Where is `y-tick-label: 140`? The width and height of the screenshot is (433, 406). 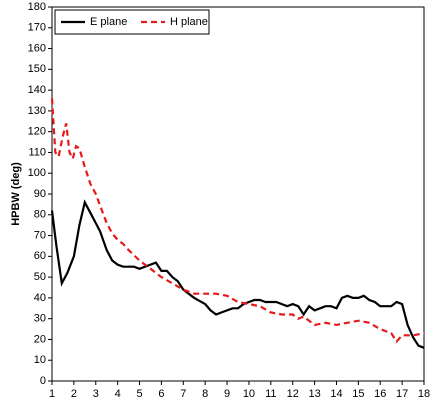 y-tick-label: 140 is located at coordinates (37, 90).